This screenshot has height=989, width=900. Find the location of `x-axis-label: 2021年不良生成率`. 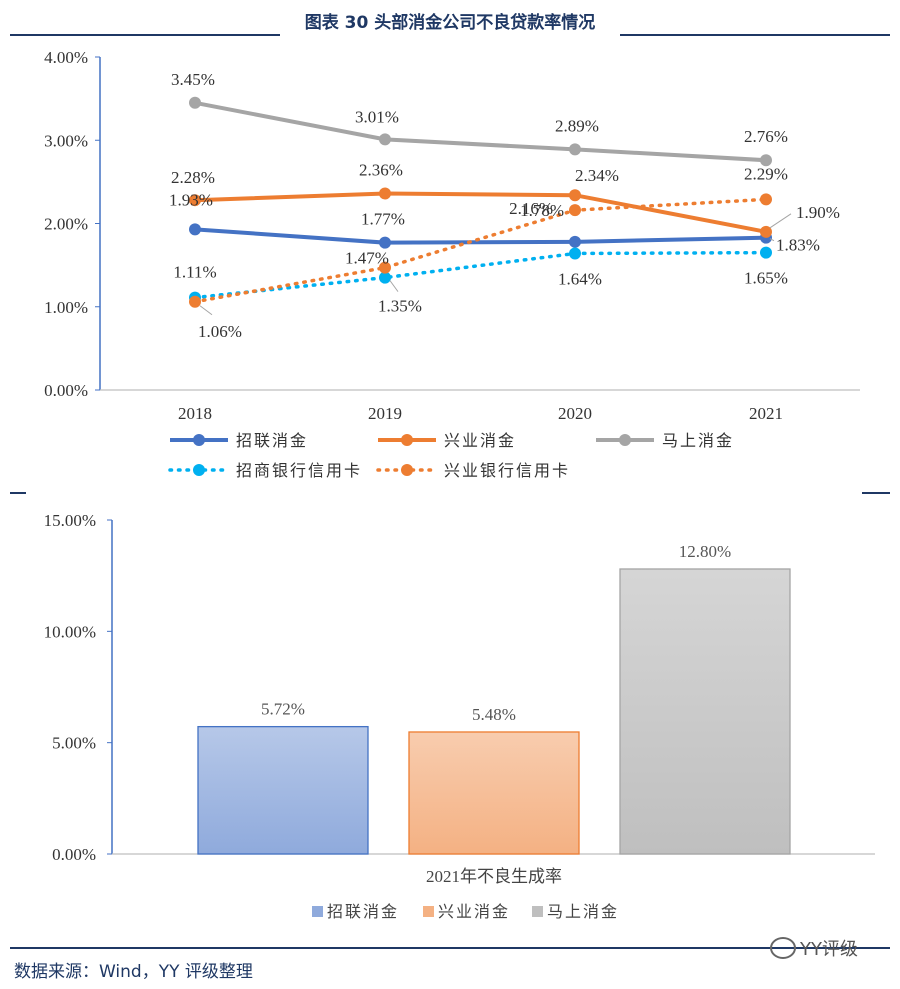

x-axis-label: 2021年不良生成率 is located at coordinates (494, 876).